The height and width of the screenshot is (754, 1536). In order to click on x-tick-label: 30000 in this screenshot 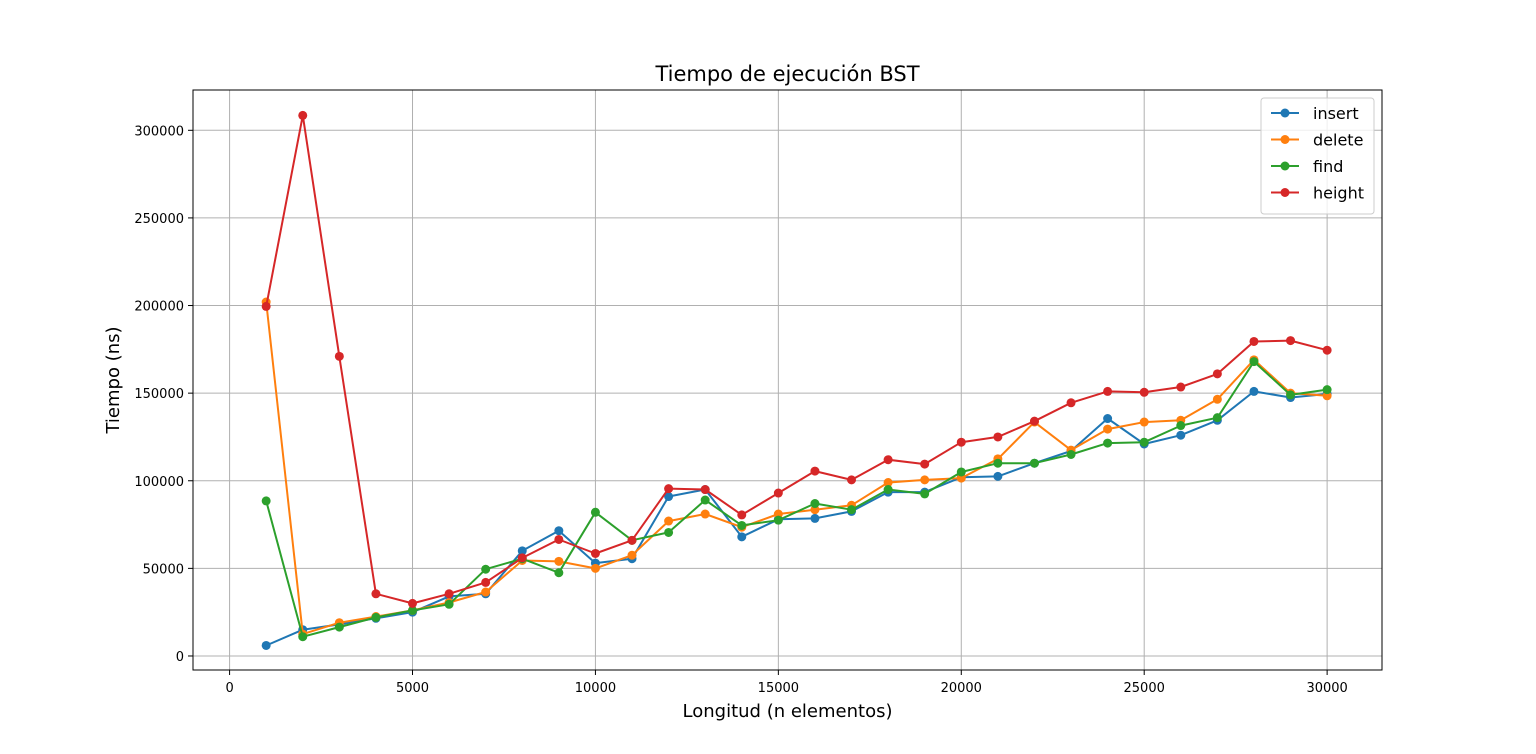, I will do `click(1326, 688)`.